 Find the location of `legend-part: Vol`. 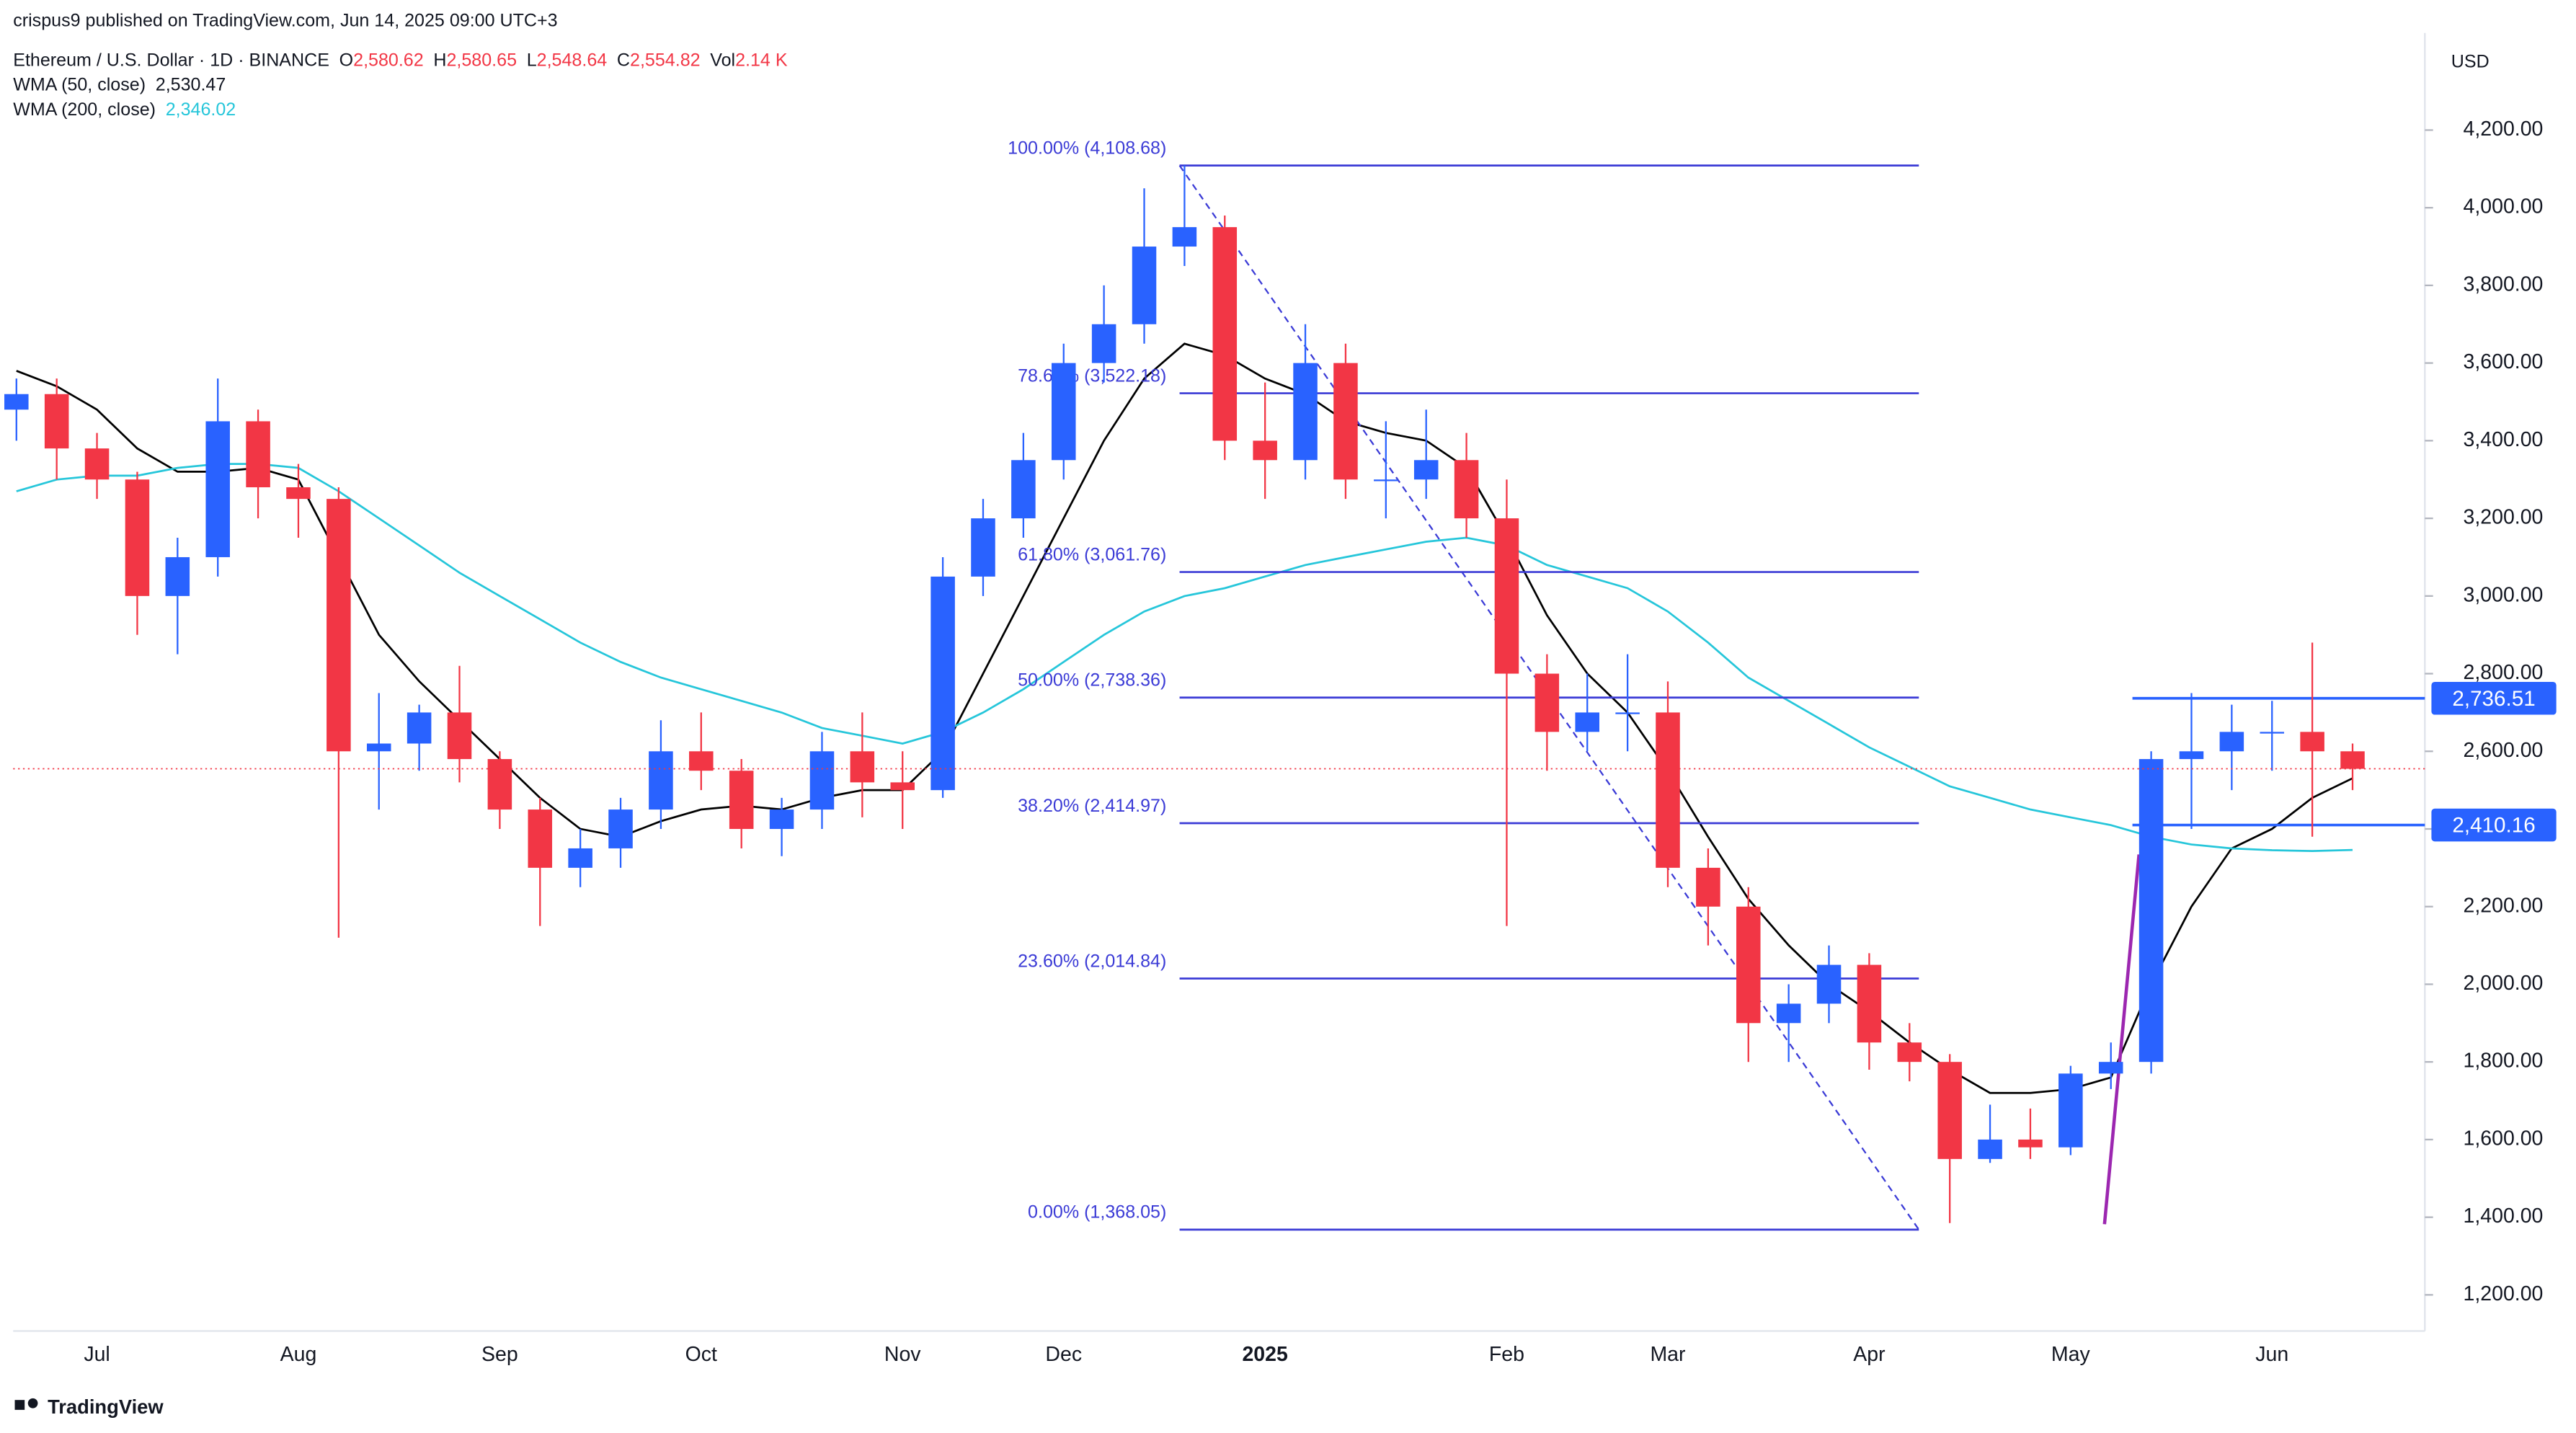

legend-part: Vol is located at coordinates (722, 60).